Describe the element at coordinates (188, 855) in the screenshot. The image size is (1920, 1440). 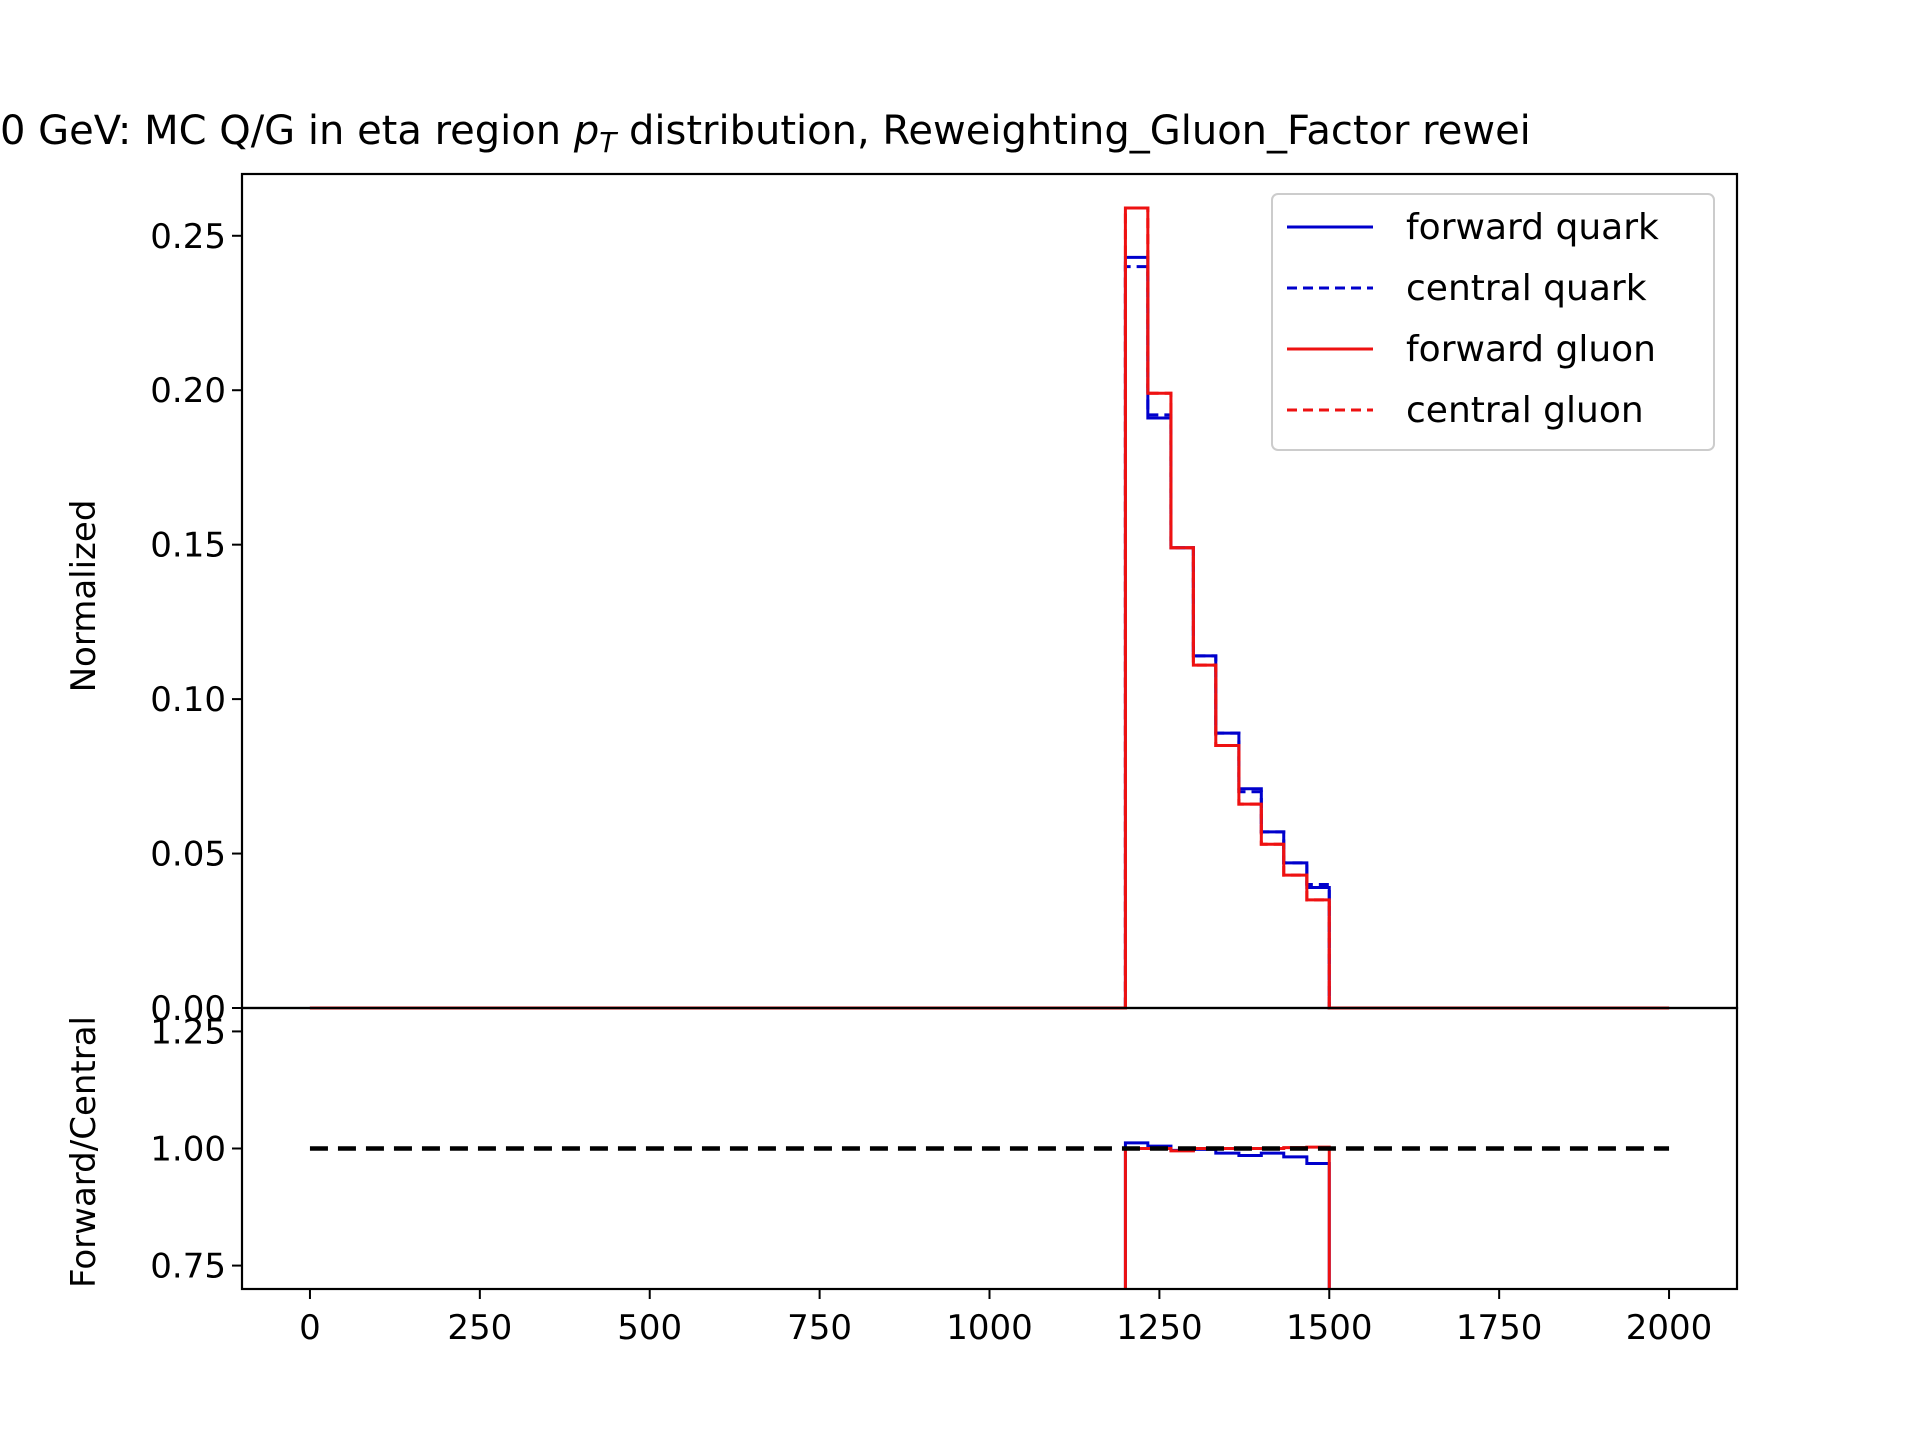
I see `y-tick-label: 0.05` at that location.